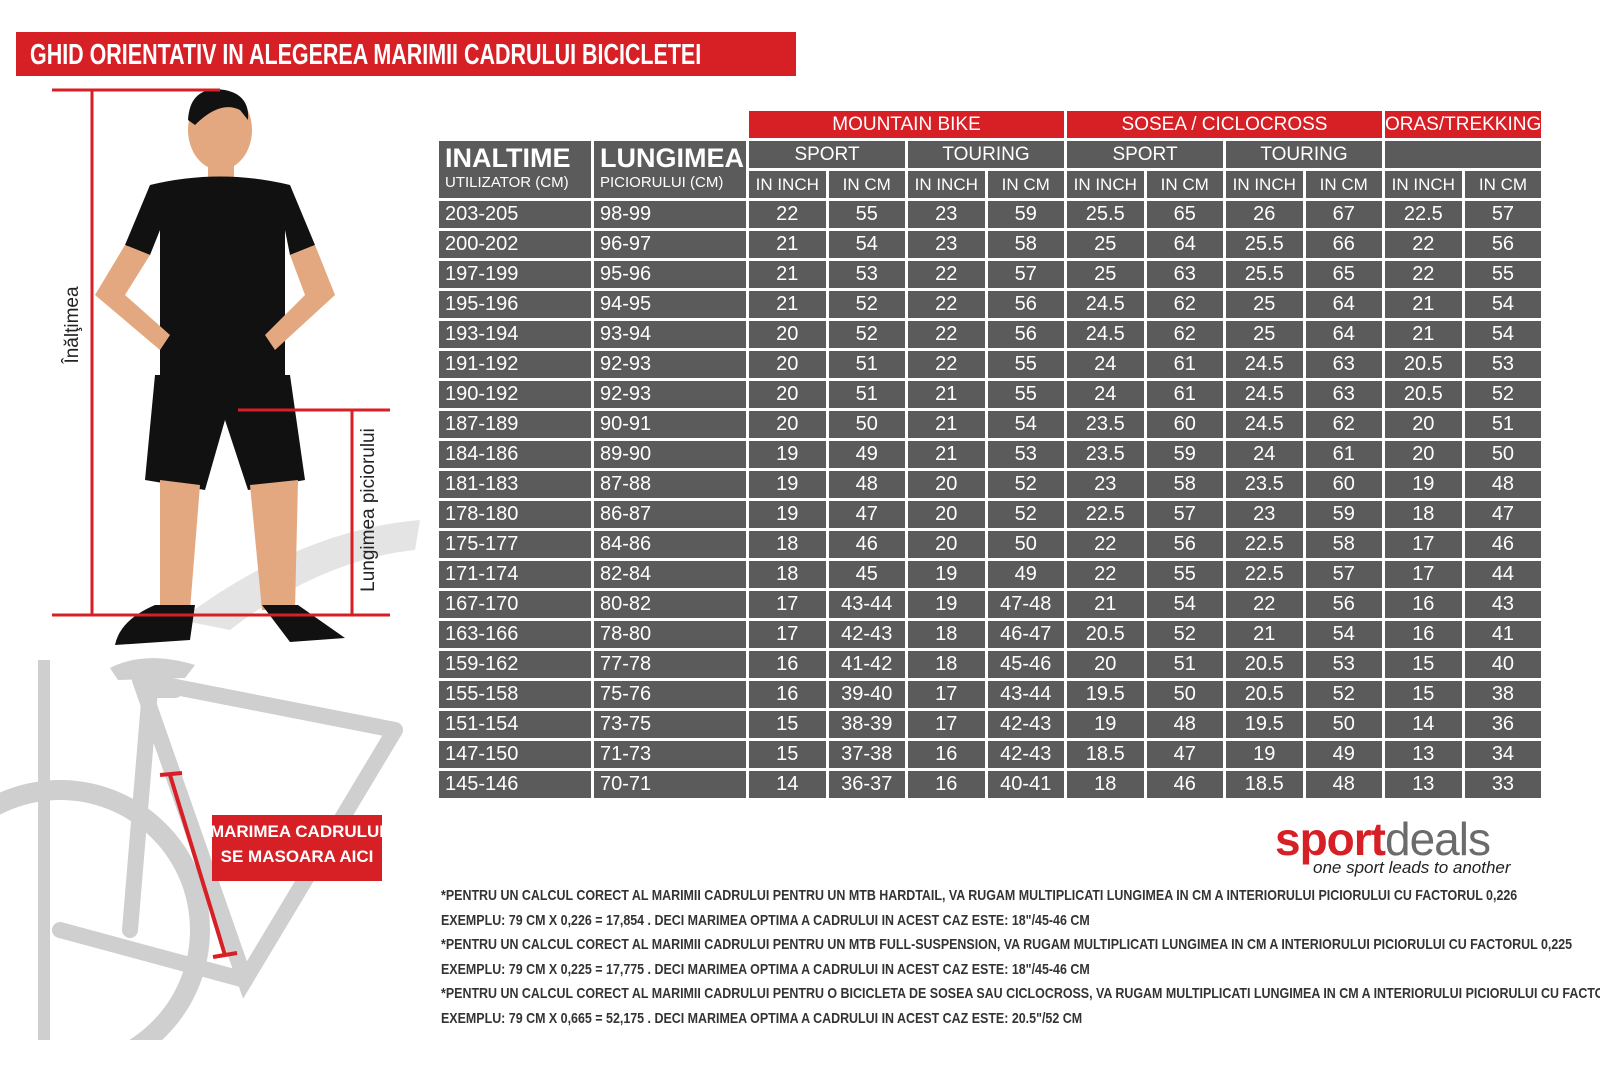  I want to click on table-cell: 75-76, so click(670, 694).